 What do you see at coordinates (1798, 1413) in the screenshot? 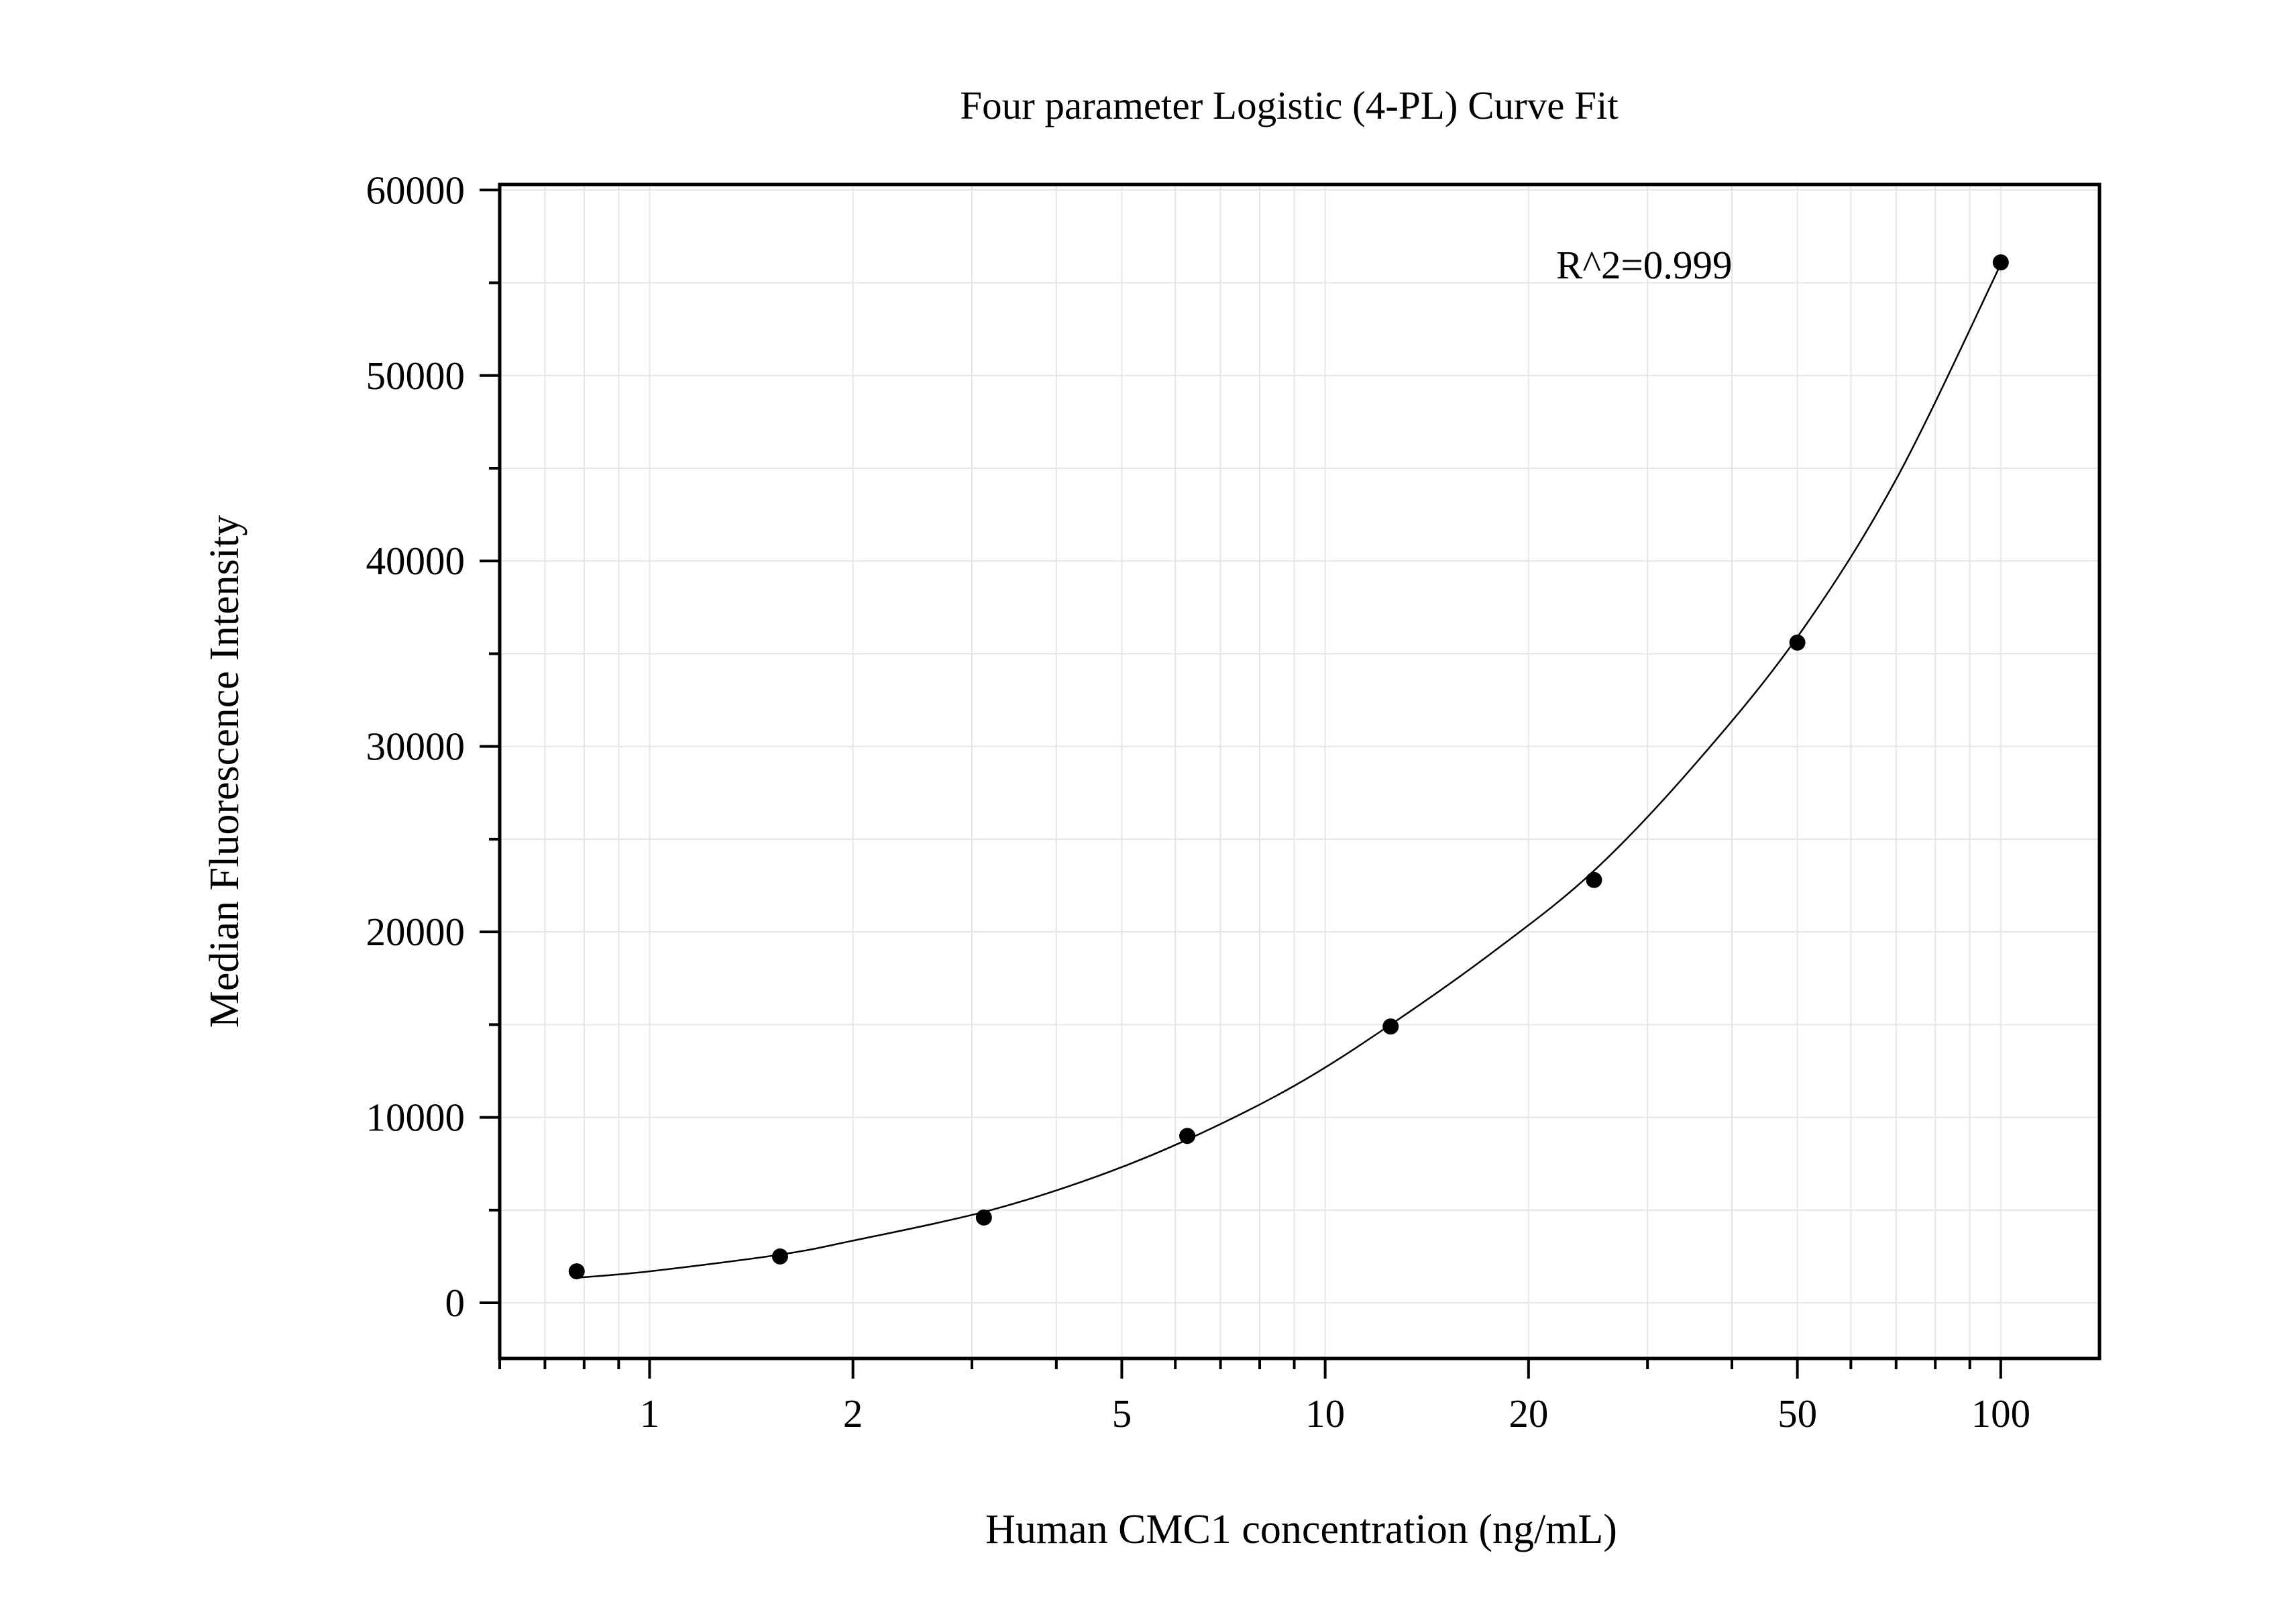
I see `x-tick-label: 50` at bounding box center [1798, 1413].